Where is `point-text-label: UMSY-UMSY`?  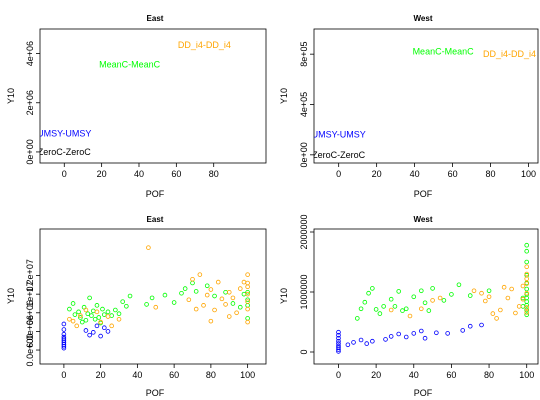
point-text-label: UMSY-UMSY is located at coordinates (339, 135).